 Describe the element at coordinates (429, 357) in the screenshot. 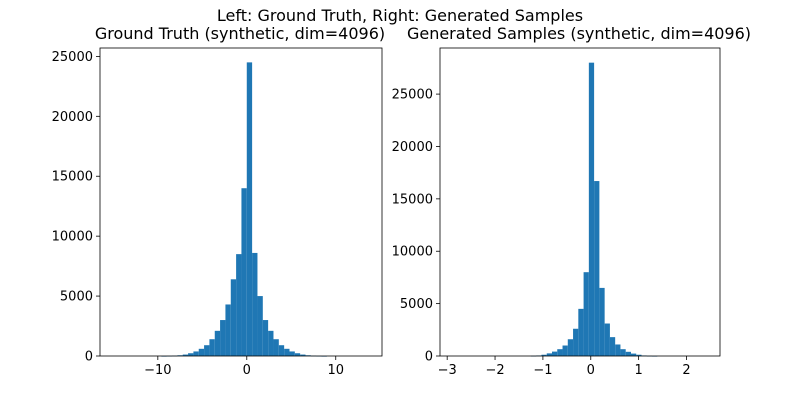

I see `right-y-tick-label: 0` at that location.